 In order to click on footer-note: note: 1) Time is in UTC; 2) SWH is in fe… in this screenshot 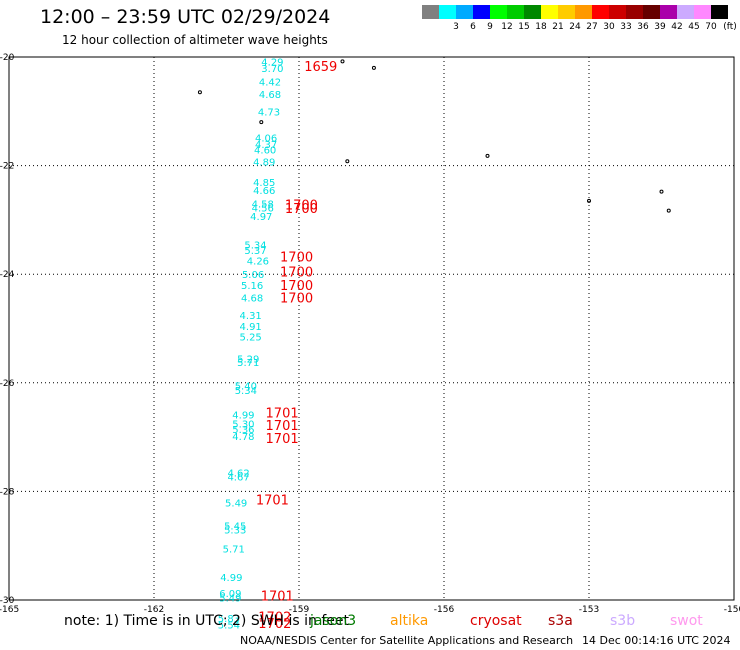, I will do `click(207, 621)`.